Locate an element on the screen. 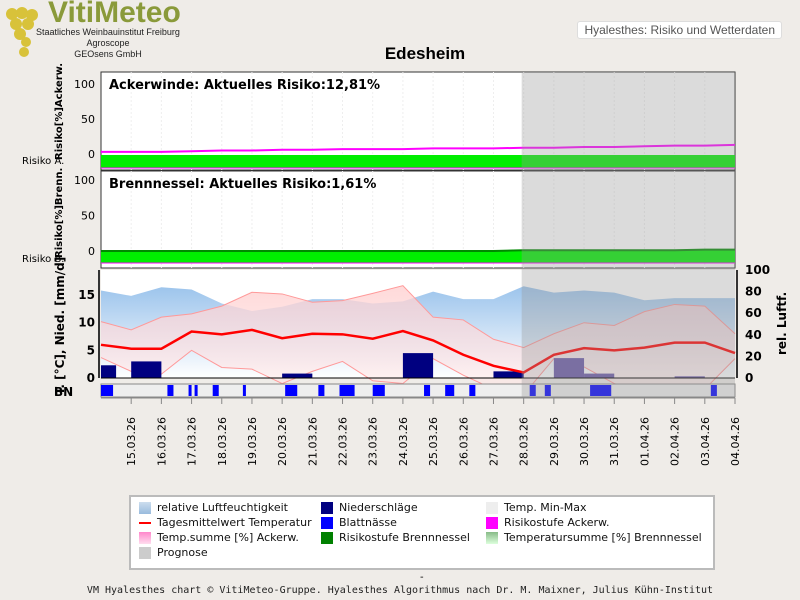 This screenshot has height=600, width=800. footer-dash: - is located at coordinates (422, 577).